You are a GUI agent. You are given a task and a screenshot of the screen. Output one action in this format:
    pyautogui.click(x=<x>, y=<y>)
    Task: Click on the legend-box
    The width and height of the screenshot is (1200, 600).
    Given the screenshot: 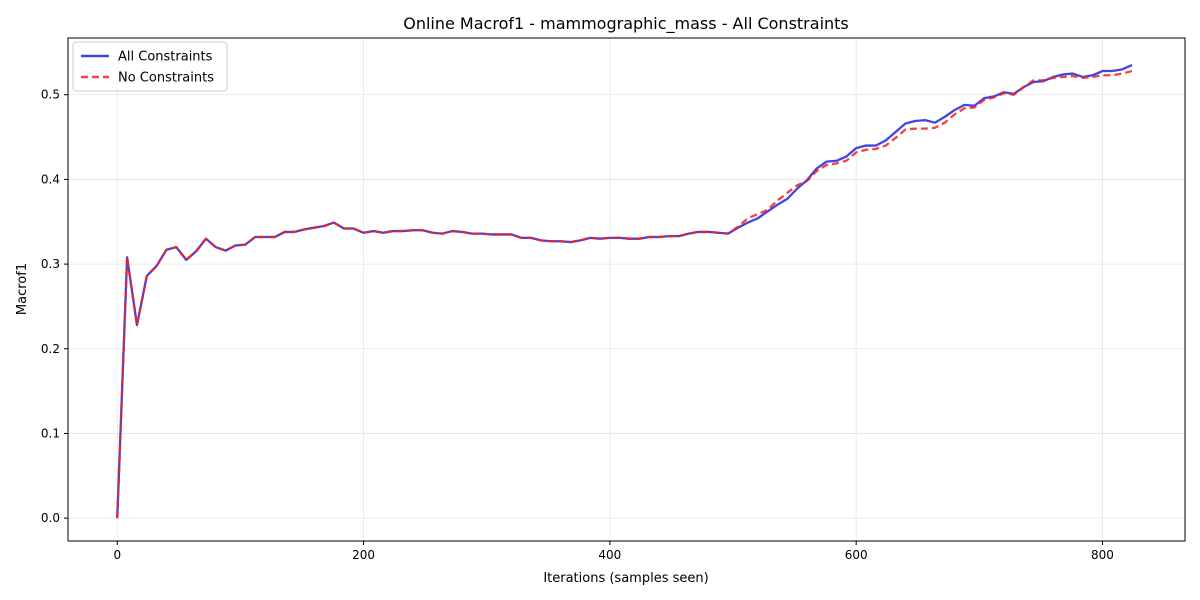 What is the action you would take?
    pyautogui.click(x=150, y=66)
    